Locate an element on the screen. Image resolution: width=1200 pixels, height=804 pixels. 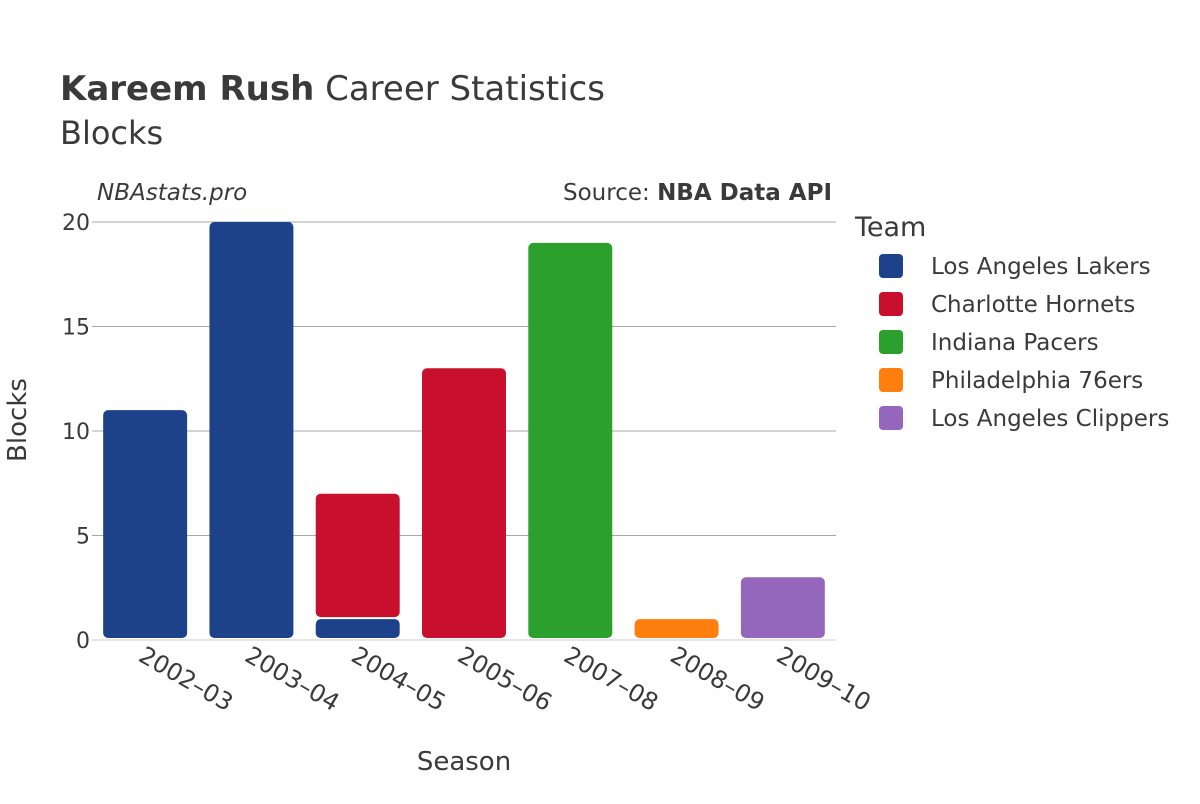
x-tick-label: 2007–08 is located at coordinates (611, 679).